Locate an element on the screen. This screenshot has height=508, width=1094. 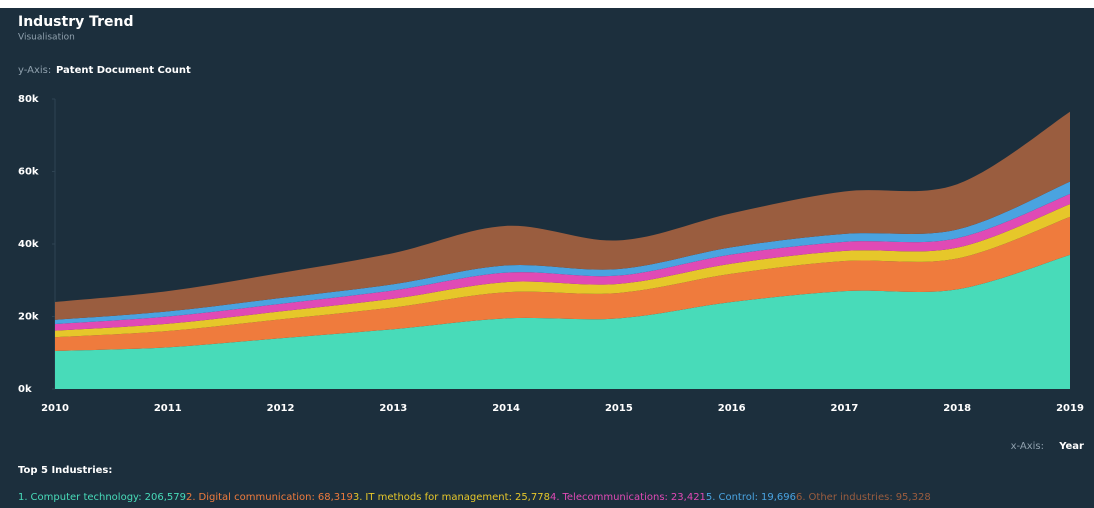
legend-title: Top 5 Industries: is located at coordinates (65, 470).